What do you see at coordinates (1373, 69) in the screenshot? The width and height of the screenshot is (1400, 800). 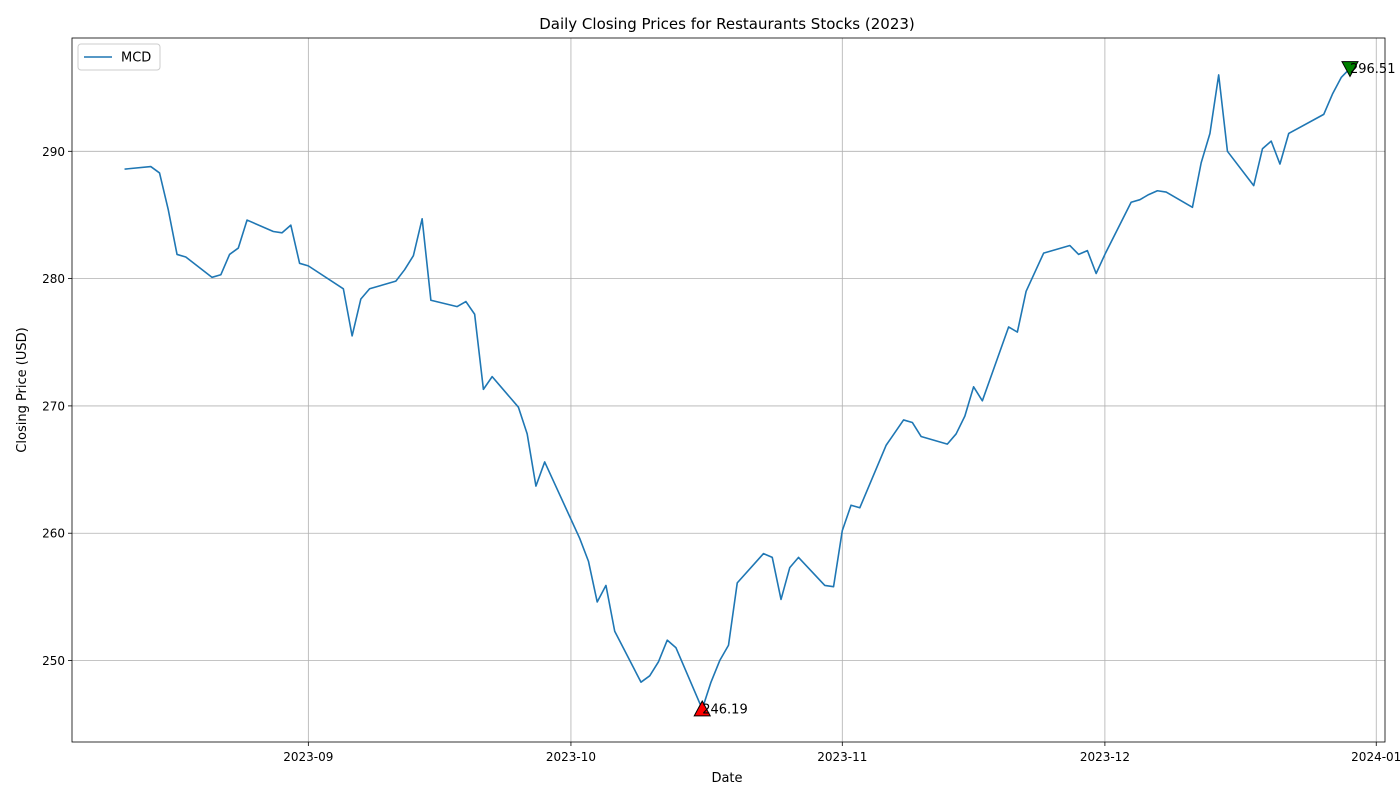 I see `max-annotation-label: 296.51` at bounding box center [1373, 69].